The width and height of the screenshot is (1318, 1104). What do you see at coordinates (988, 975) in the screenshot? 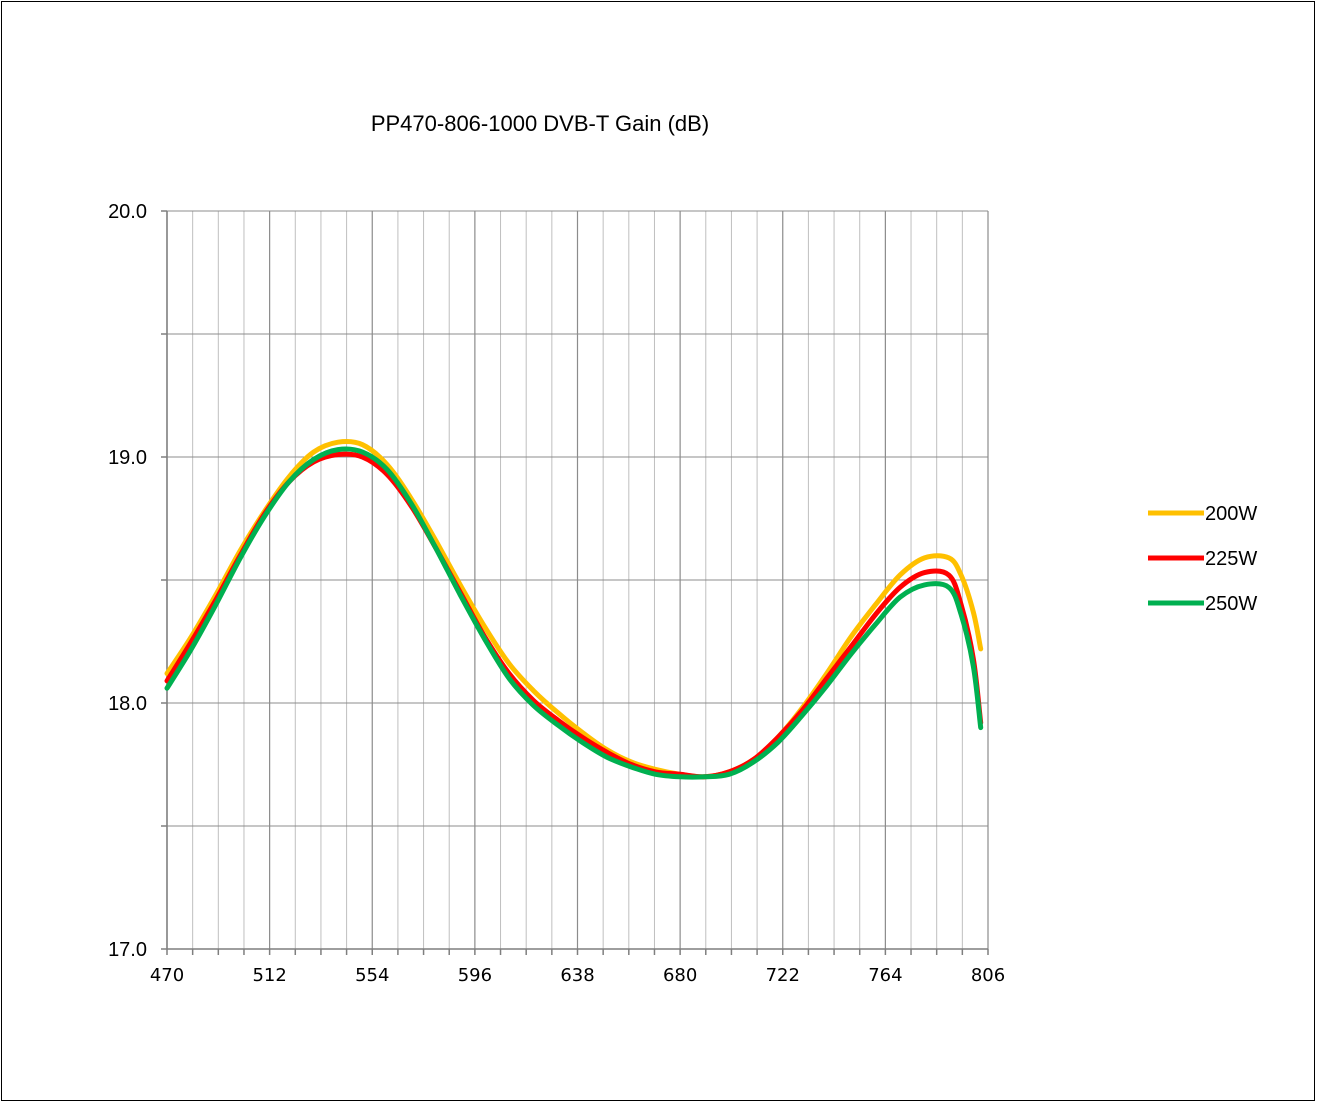
I see `x-tick-label: 806` at bounding box center [988, 975].